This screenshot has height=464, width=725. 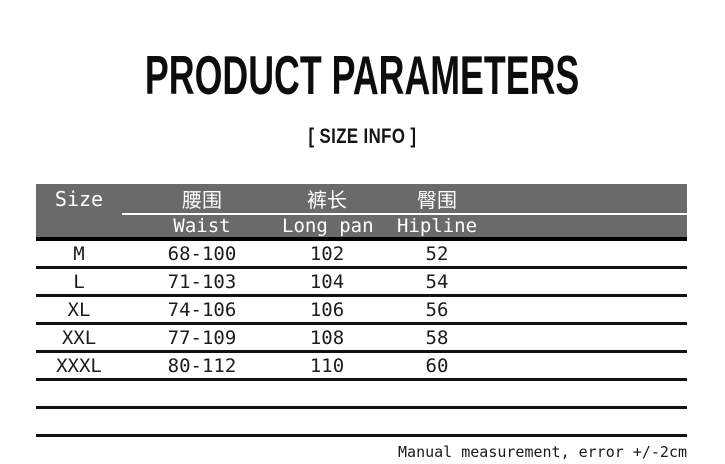 I want to click on cell-hipline: 54, so click(x=437, y=282).